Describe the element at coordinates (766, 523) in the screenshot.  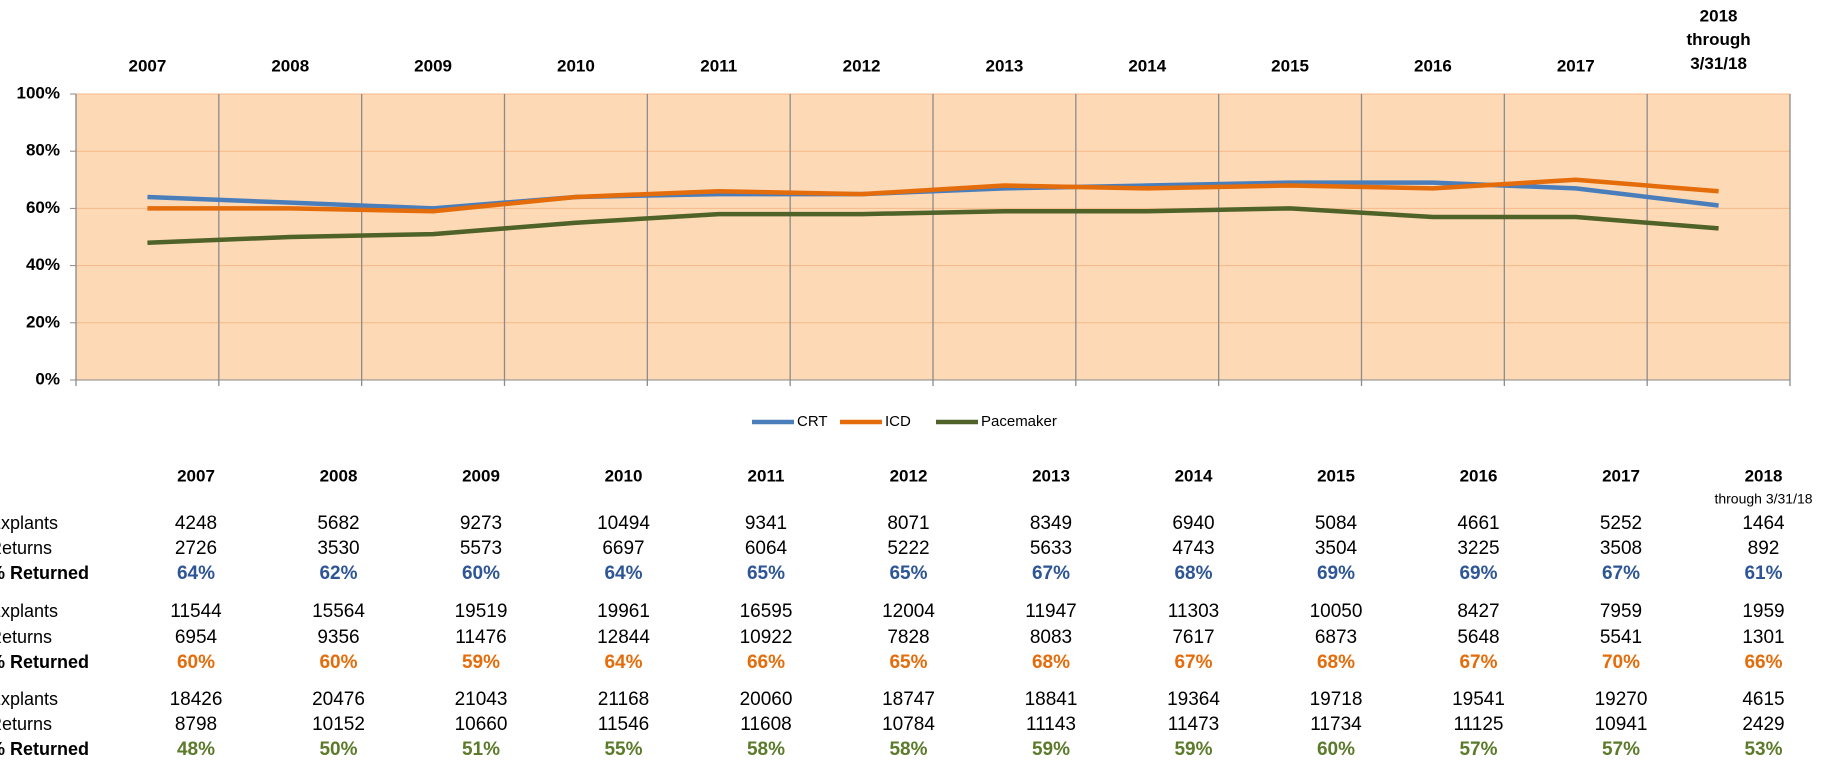
I see `table-cell: 9341` at that location.